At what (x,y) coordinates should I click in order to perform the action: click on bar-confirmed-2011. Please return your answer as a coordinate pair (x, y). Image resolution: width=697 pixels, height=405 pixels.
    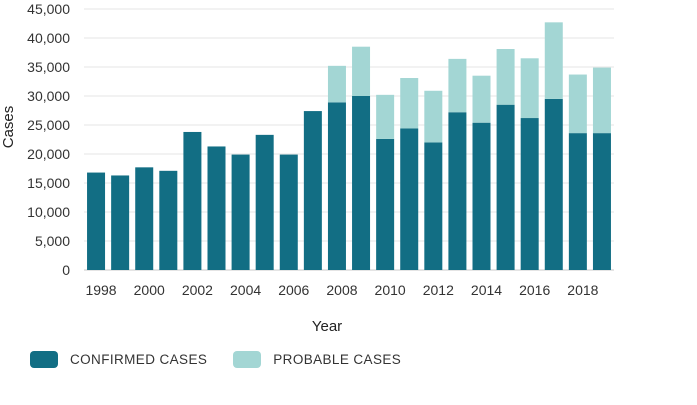
    Looking at the image, I should click on (409, 199).